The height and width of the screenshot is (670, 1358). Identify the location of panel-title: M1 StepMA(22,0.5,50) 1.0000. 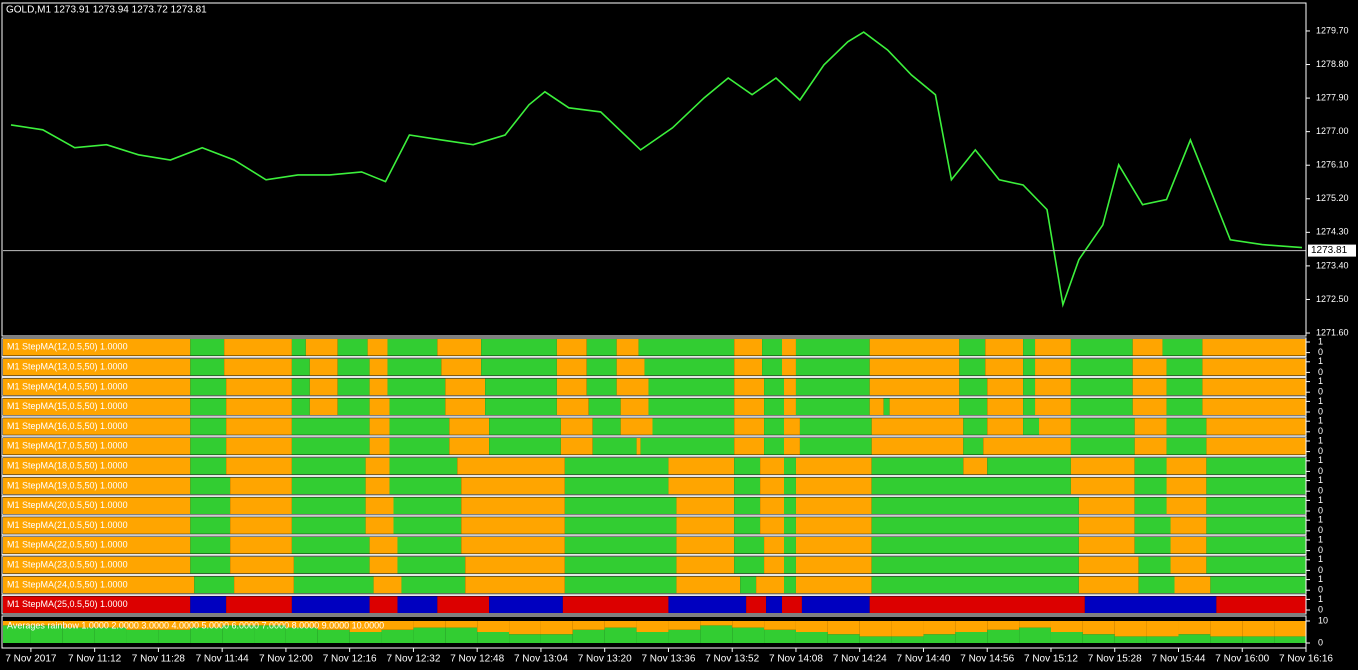
(67, 545).